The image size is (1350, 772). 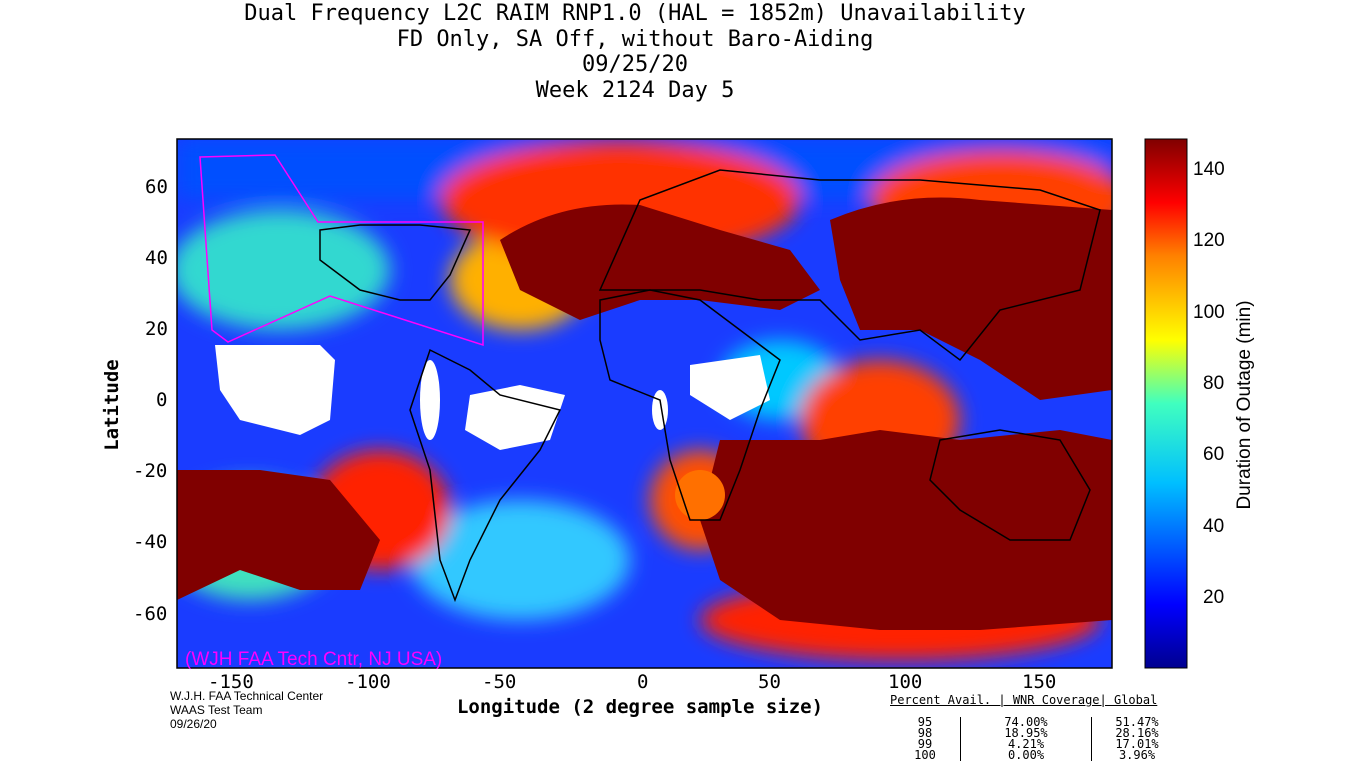 What do you see at coordinates (1244, 404) in the screenshot?
I see `colorbar-label: Duration of Outage (min)` at bounding box center [1244, 404].